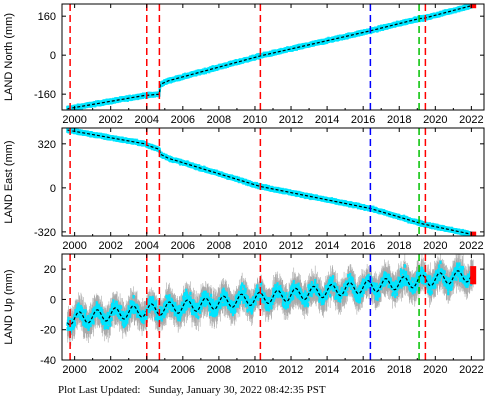  What do you see at coordinates (74, 246) in the screenshot?
I see `x-tick-label: 2000` at bounding box center [74, 246].